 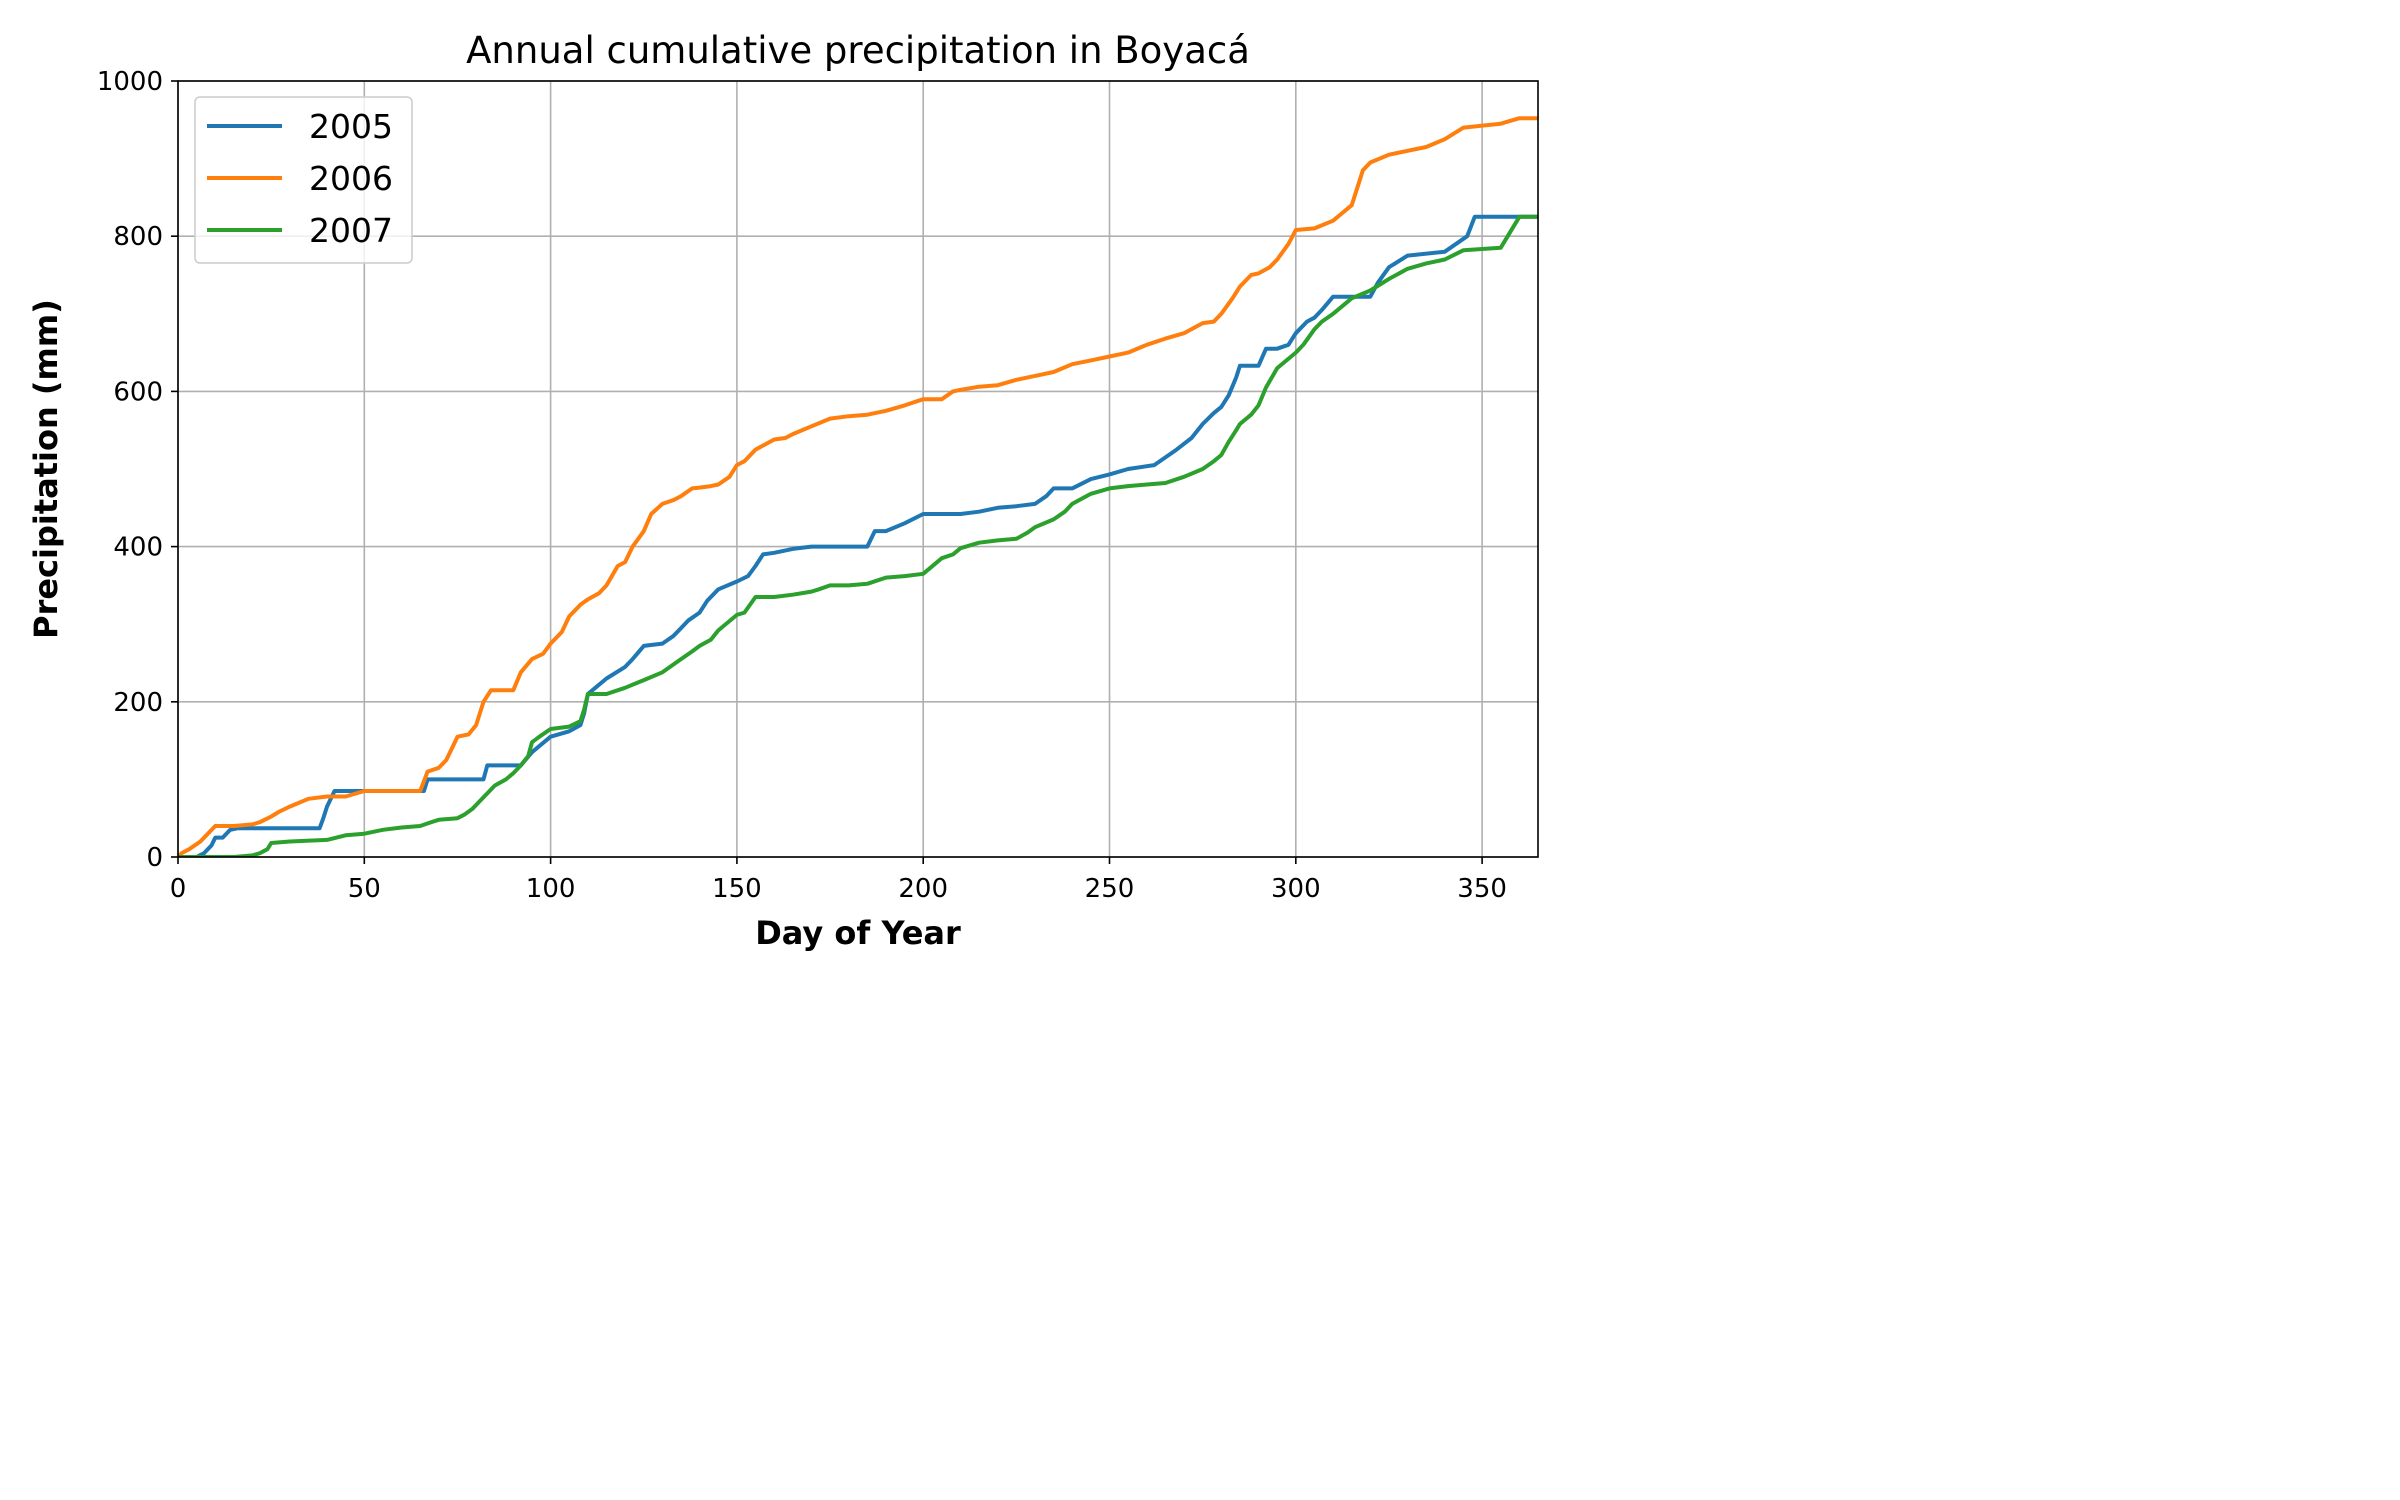 I want to click on x-tick-label: 150, so click(x=737, y=889).